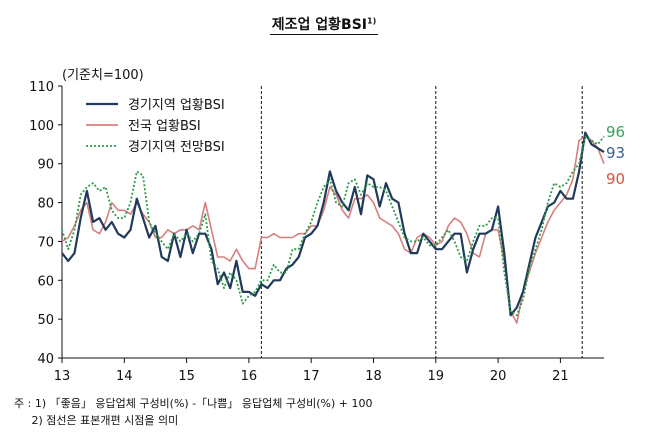  What do you see at coordinates (176, 147) in the screenshot?
I see `legend-label: 경기지역 전망BSI` at bounding box center [176, 147].